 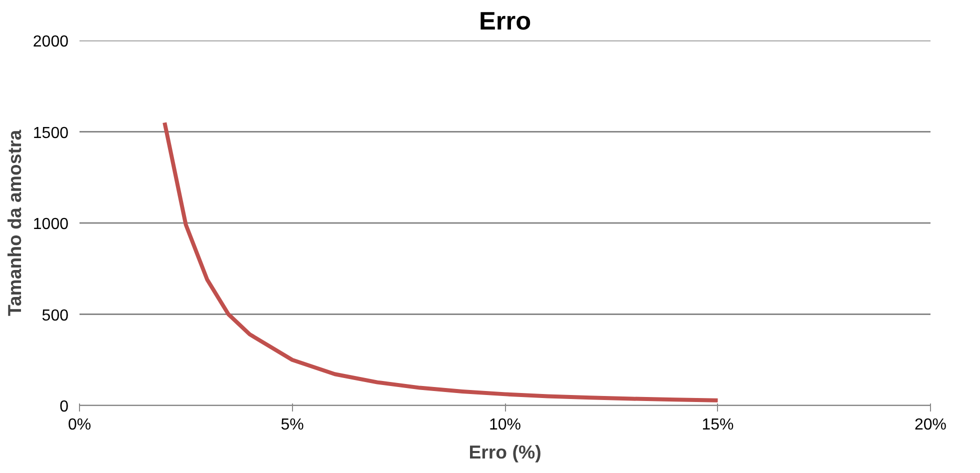 I want to click on x-tick-label: 0%, so click(x=80, y=425).